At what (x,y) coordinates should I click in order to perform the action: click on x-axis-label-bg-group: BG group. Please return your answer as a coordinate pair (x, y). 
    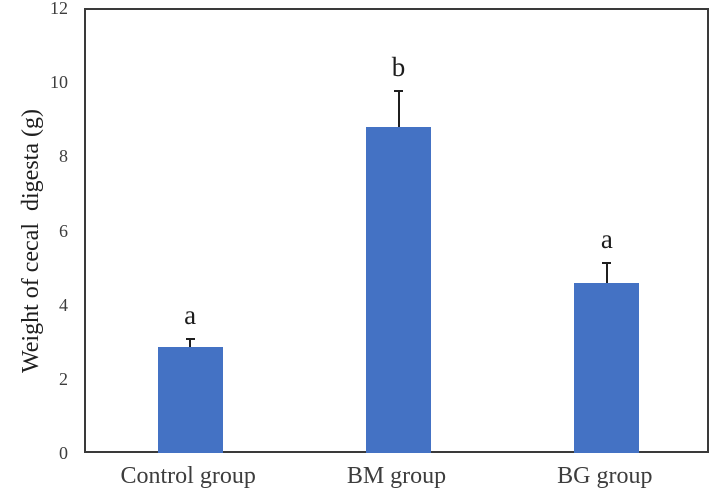
    Looking at the image, I should click on (605, 476).